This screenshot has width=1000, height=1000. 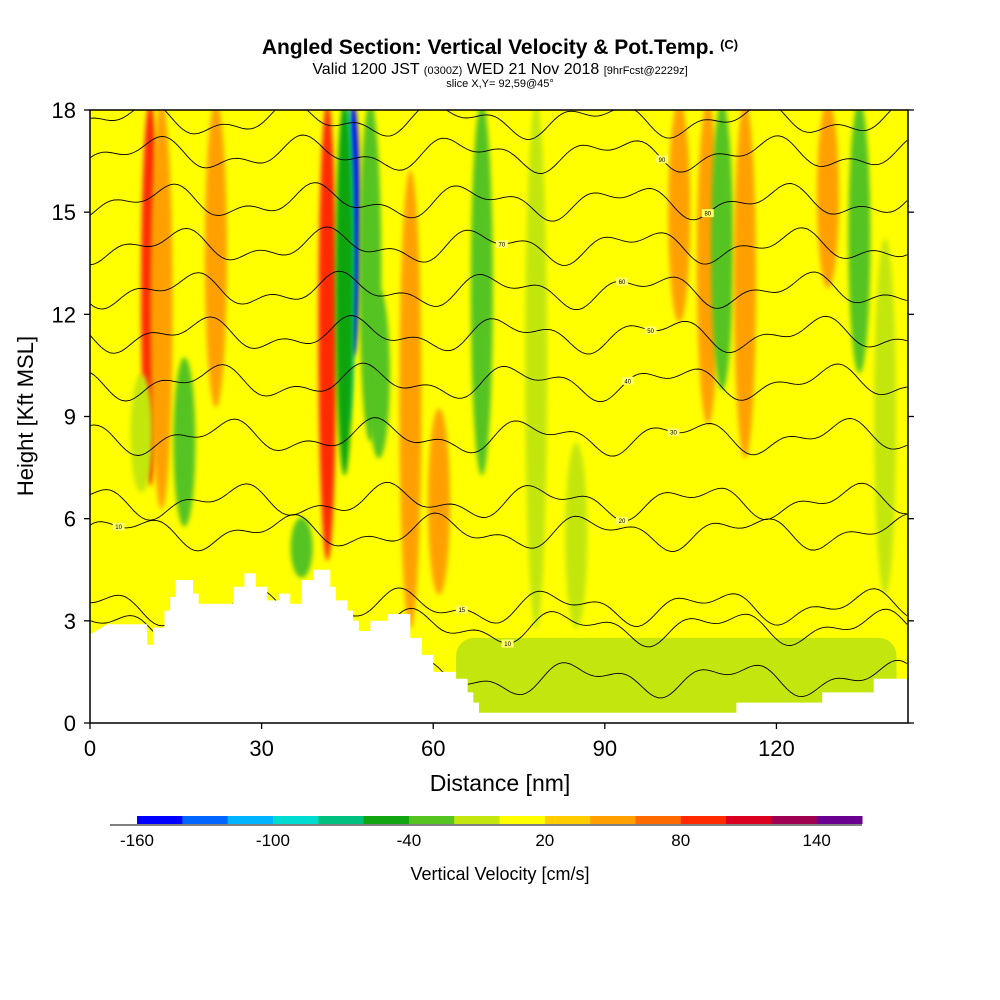 I want to click on terrain, so click(x=499, y=646).